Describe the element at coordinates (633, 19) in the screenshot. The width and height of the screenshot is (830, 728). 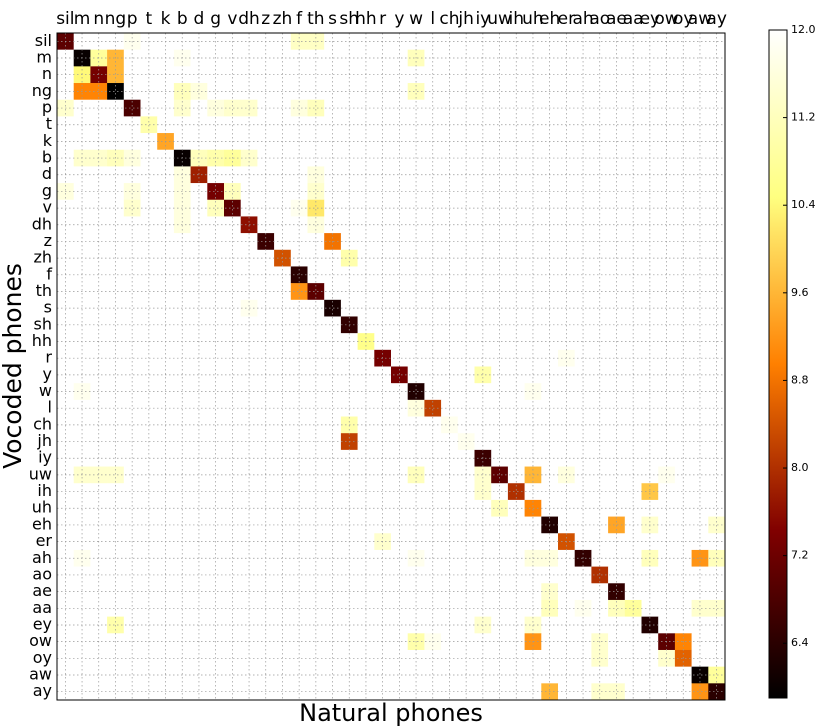
I see `x-tick-label: aa` at that location.